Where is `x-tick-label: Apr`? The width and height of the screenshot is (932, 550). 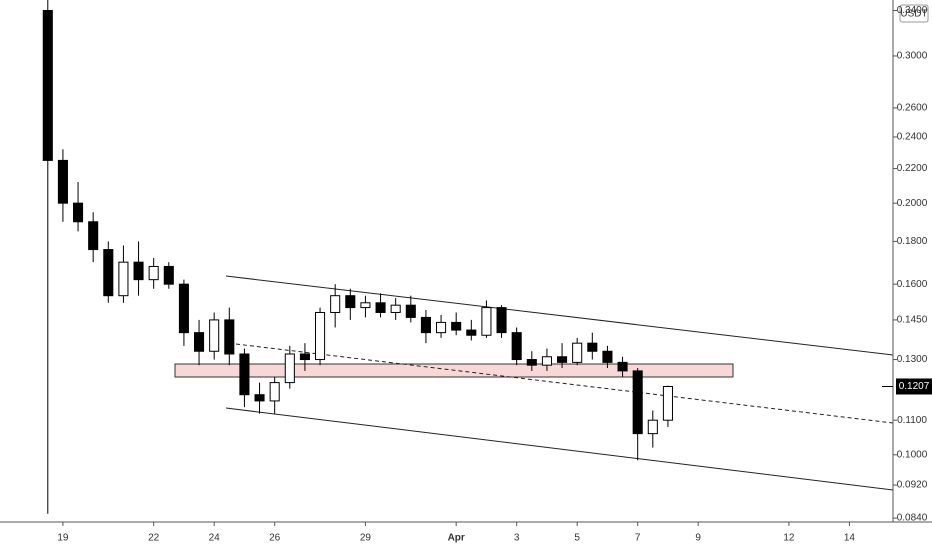 x-tick-label: Apr is located at coordinates (456, 538).